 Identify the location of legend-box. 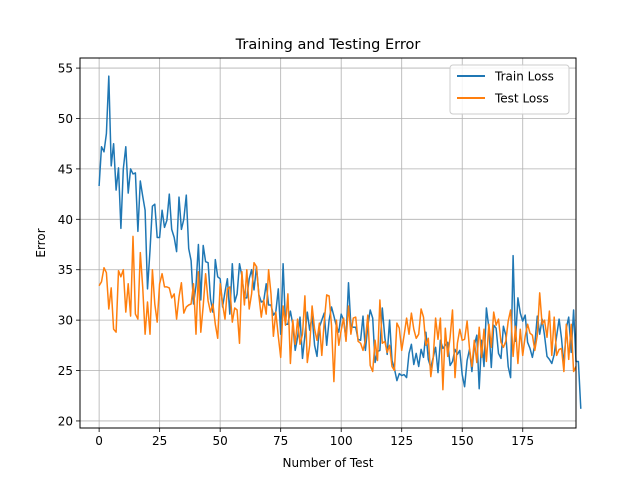
(509, 89).